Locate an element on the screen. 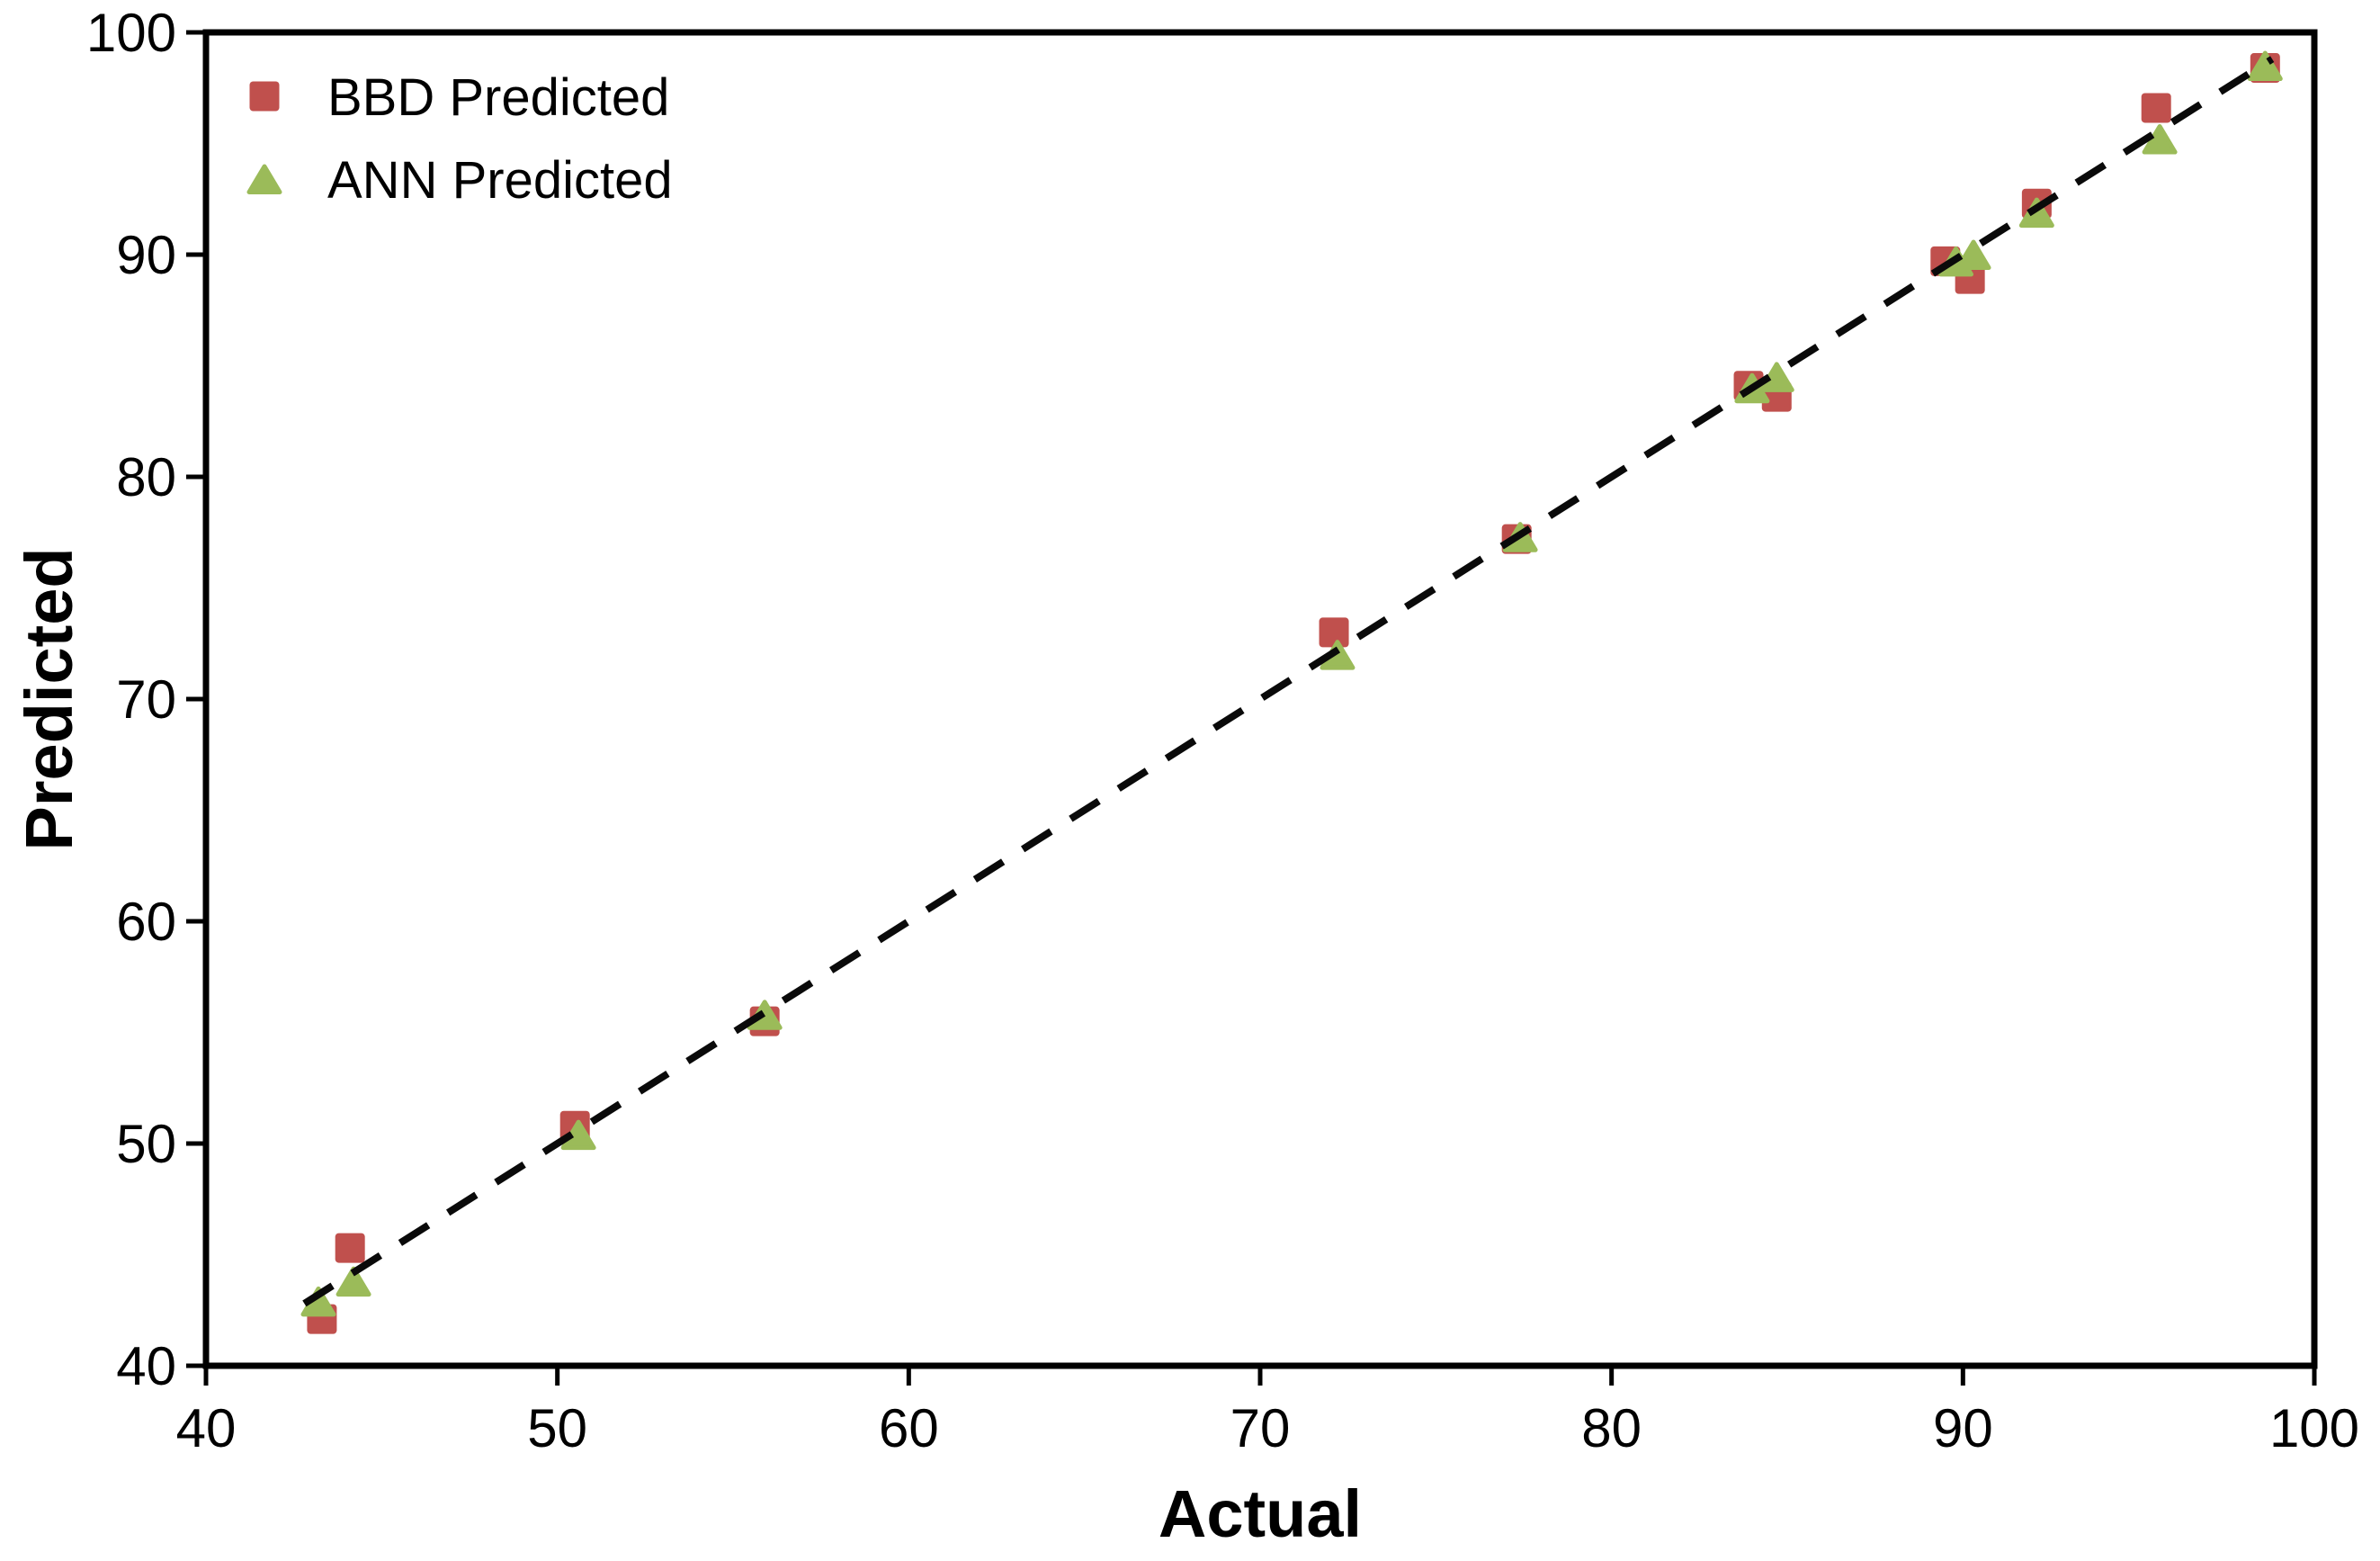 This screenshot has height=1561, width=2380. legend-square-icon is located at coordinates (264, 96).